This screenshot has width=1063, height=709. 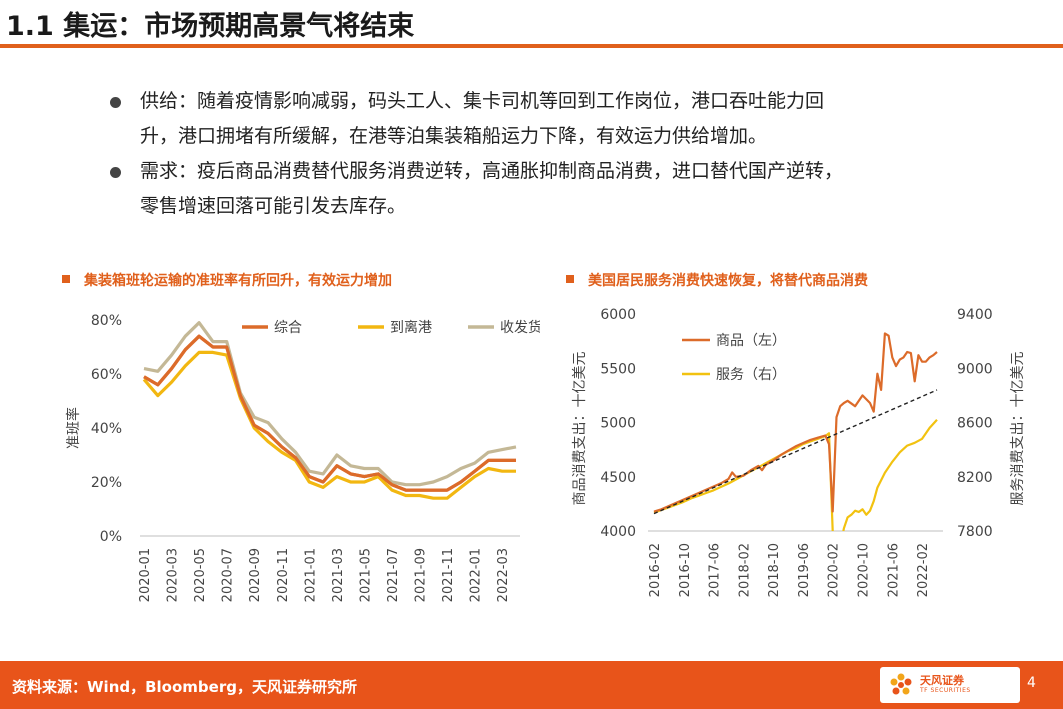 I want to click on series-line-1-top, so click(x=329, y=413).